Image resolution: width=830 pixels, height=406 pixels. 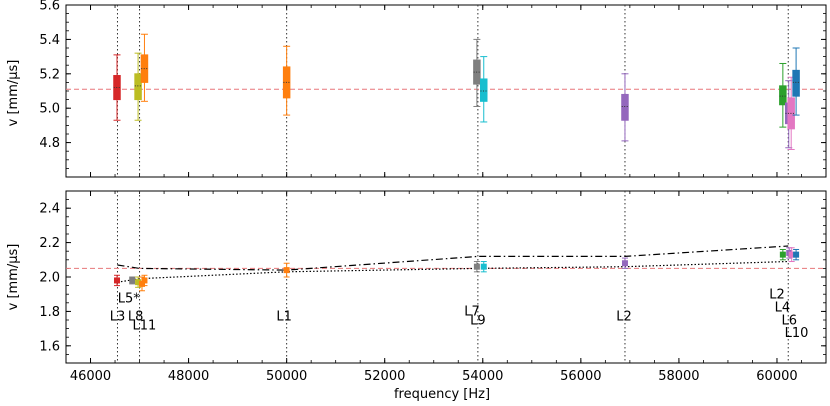 I want to click on box-L10, so click(x=791, y=113).